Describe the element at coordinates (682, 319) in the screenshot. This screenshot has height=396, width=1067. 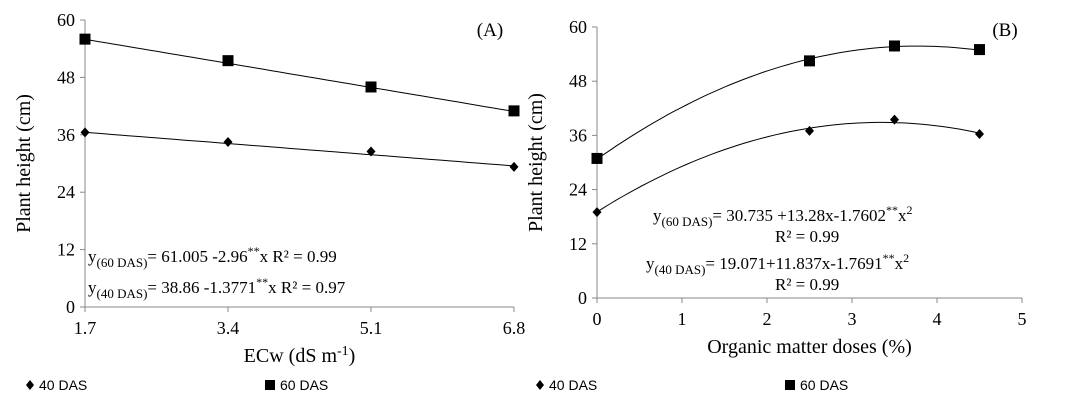
I see `x-tick-label: 1` at that location.